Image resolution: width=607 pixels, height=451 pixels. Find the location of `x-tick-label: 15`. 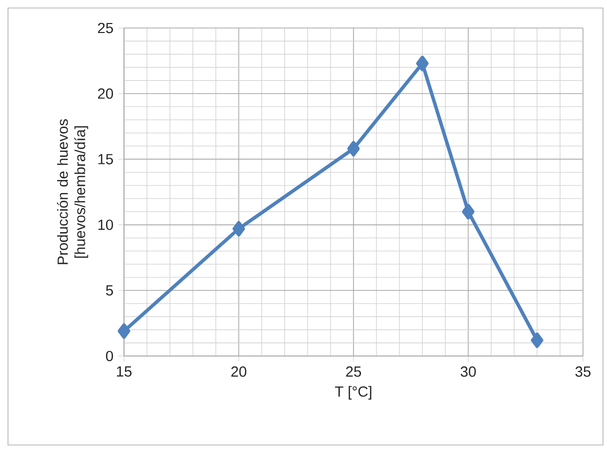

x-tick-label: 15 is located at coordinates (124, 371).